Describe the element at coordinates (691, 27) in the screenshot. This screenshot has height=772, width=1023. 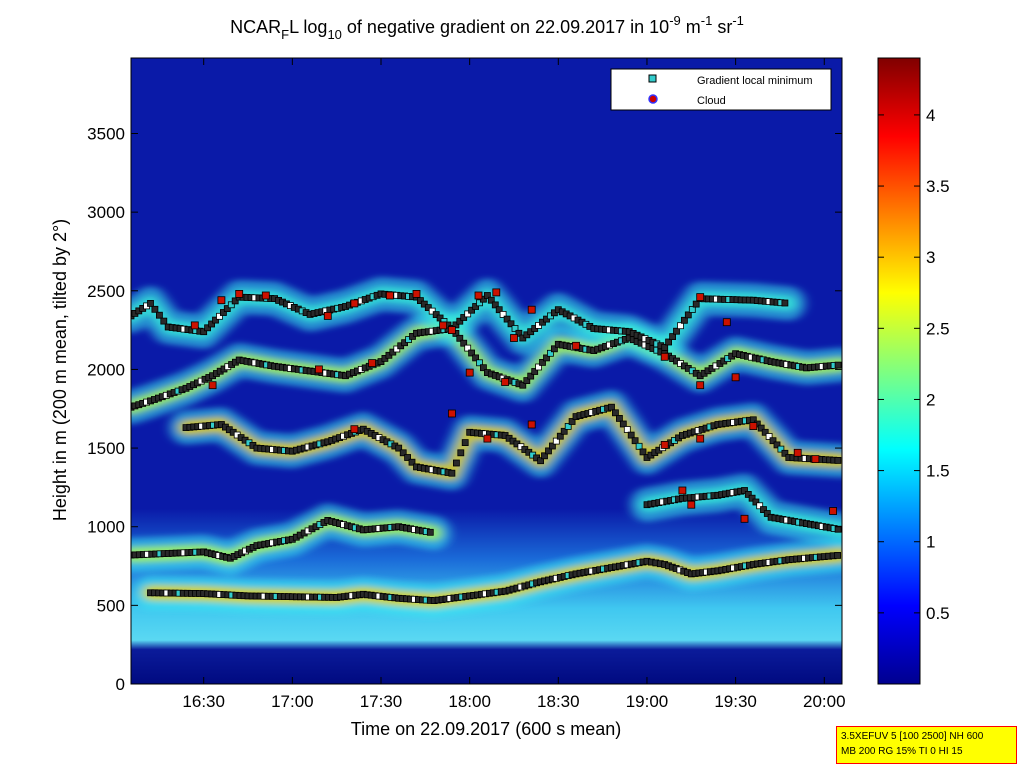
I see `title-unit1: m` at that location.